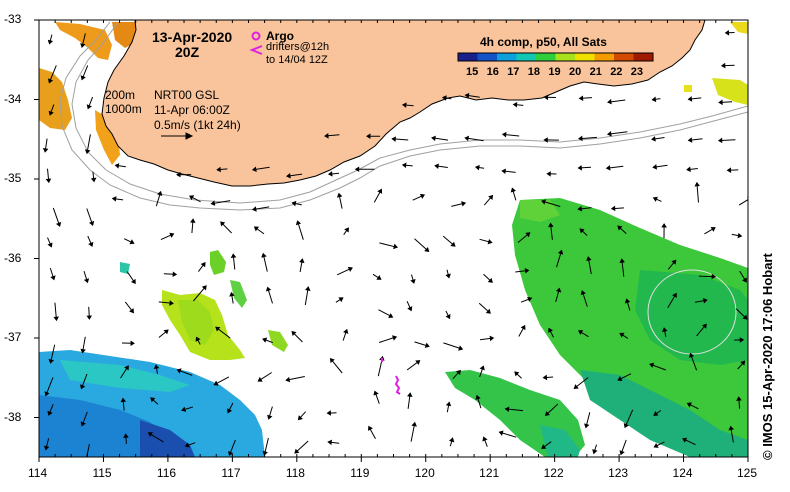 This screenshot has height=492, width=790. I want to click on x-tick-label: 121, so click(489, 473).